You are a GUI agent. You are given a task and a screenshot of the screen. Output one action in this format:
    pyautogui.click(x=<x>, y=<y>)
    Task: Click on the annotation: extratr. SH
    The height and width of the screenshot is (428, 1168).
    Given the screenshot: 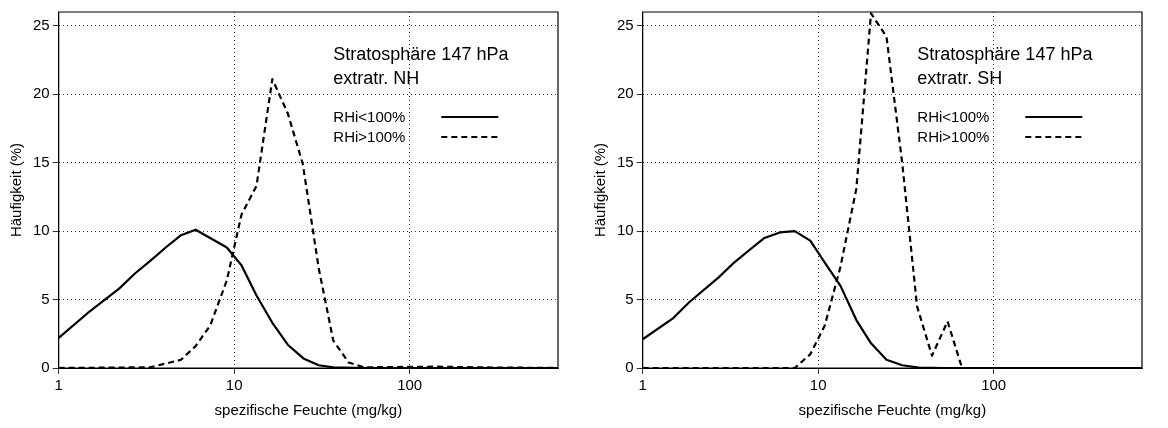 What is the action you would take?
    pyautogui.click(x=960, y=78)
    